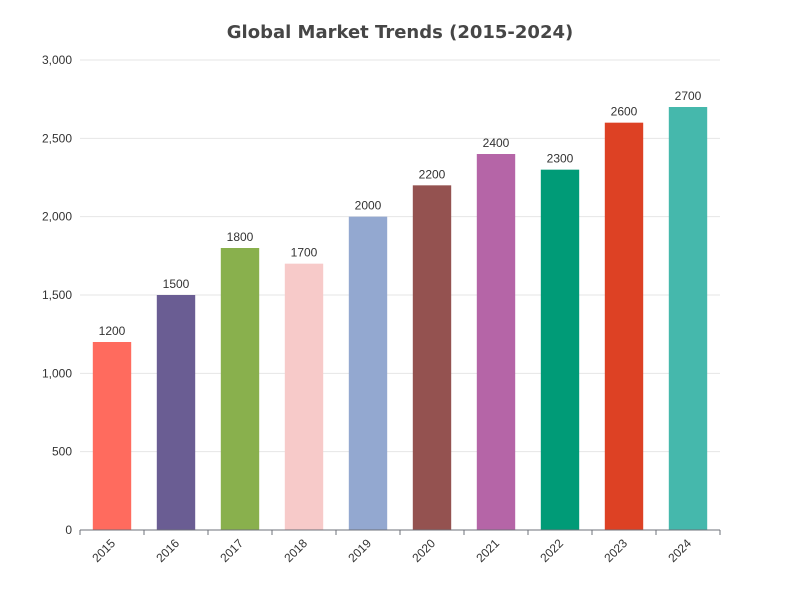 The width and height of the screenshot is (800, 600). Describe the element at coordinates (432, 174) in the screenshot. I see `data-label: 2200` at that location.